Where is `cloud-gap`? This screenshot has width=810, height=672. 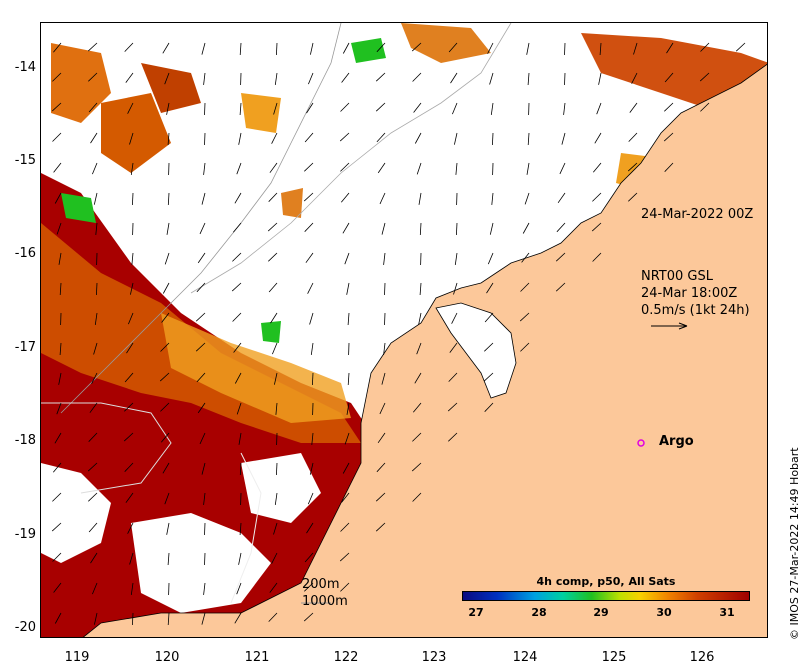 cloud-gap is located at coordinates (76, 513).